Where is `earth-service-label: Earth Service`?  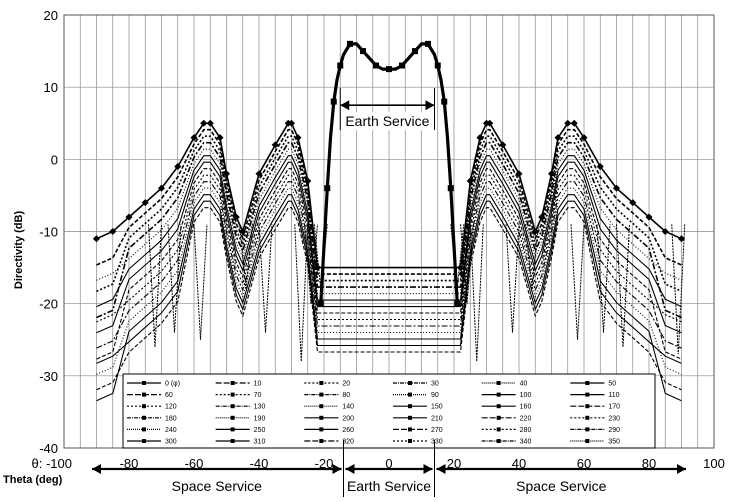
earth-service-label: Earth Service is located at coordinates (387, 121).